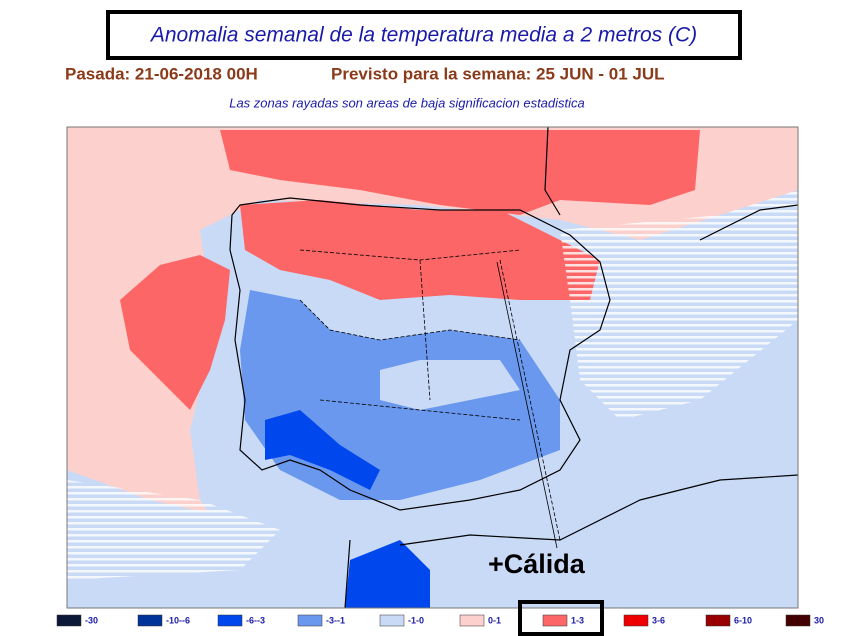 The height and width of the screenshot is (636, 847). Describe the element at coordinates (416, 620) in the screenshot. I see `legend-label: -1-0` at that location.